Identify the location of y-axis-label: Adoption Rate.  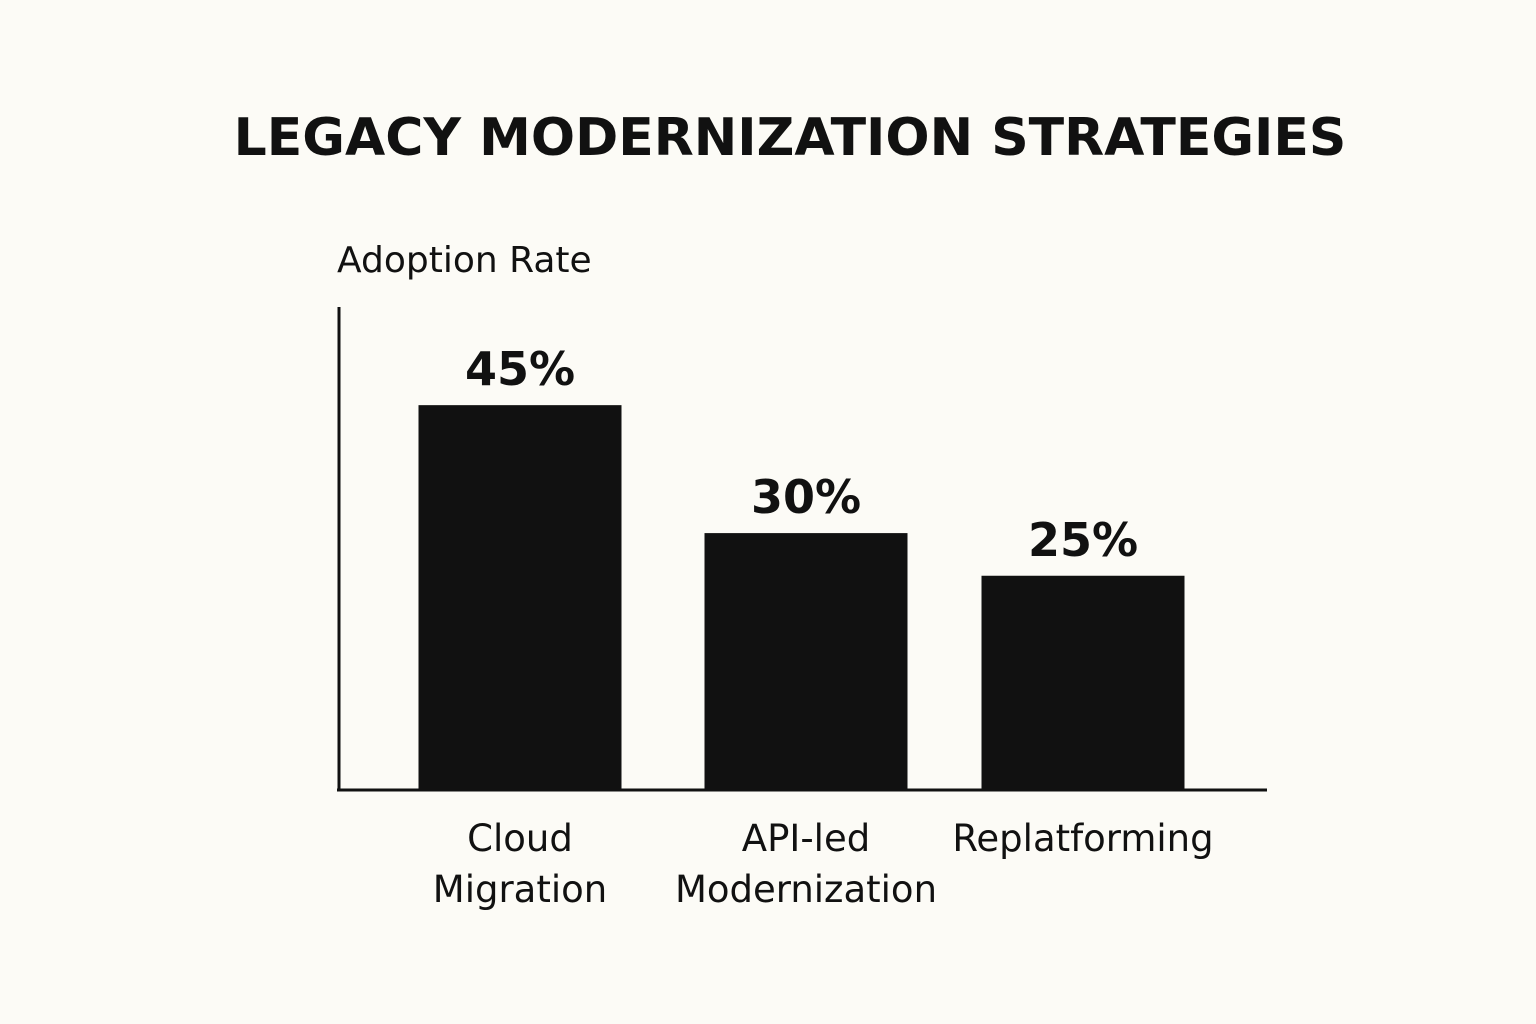
(464, 260).